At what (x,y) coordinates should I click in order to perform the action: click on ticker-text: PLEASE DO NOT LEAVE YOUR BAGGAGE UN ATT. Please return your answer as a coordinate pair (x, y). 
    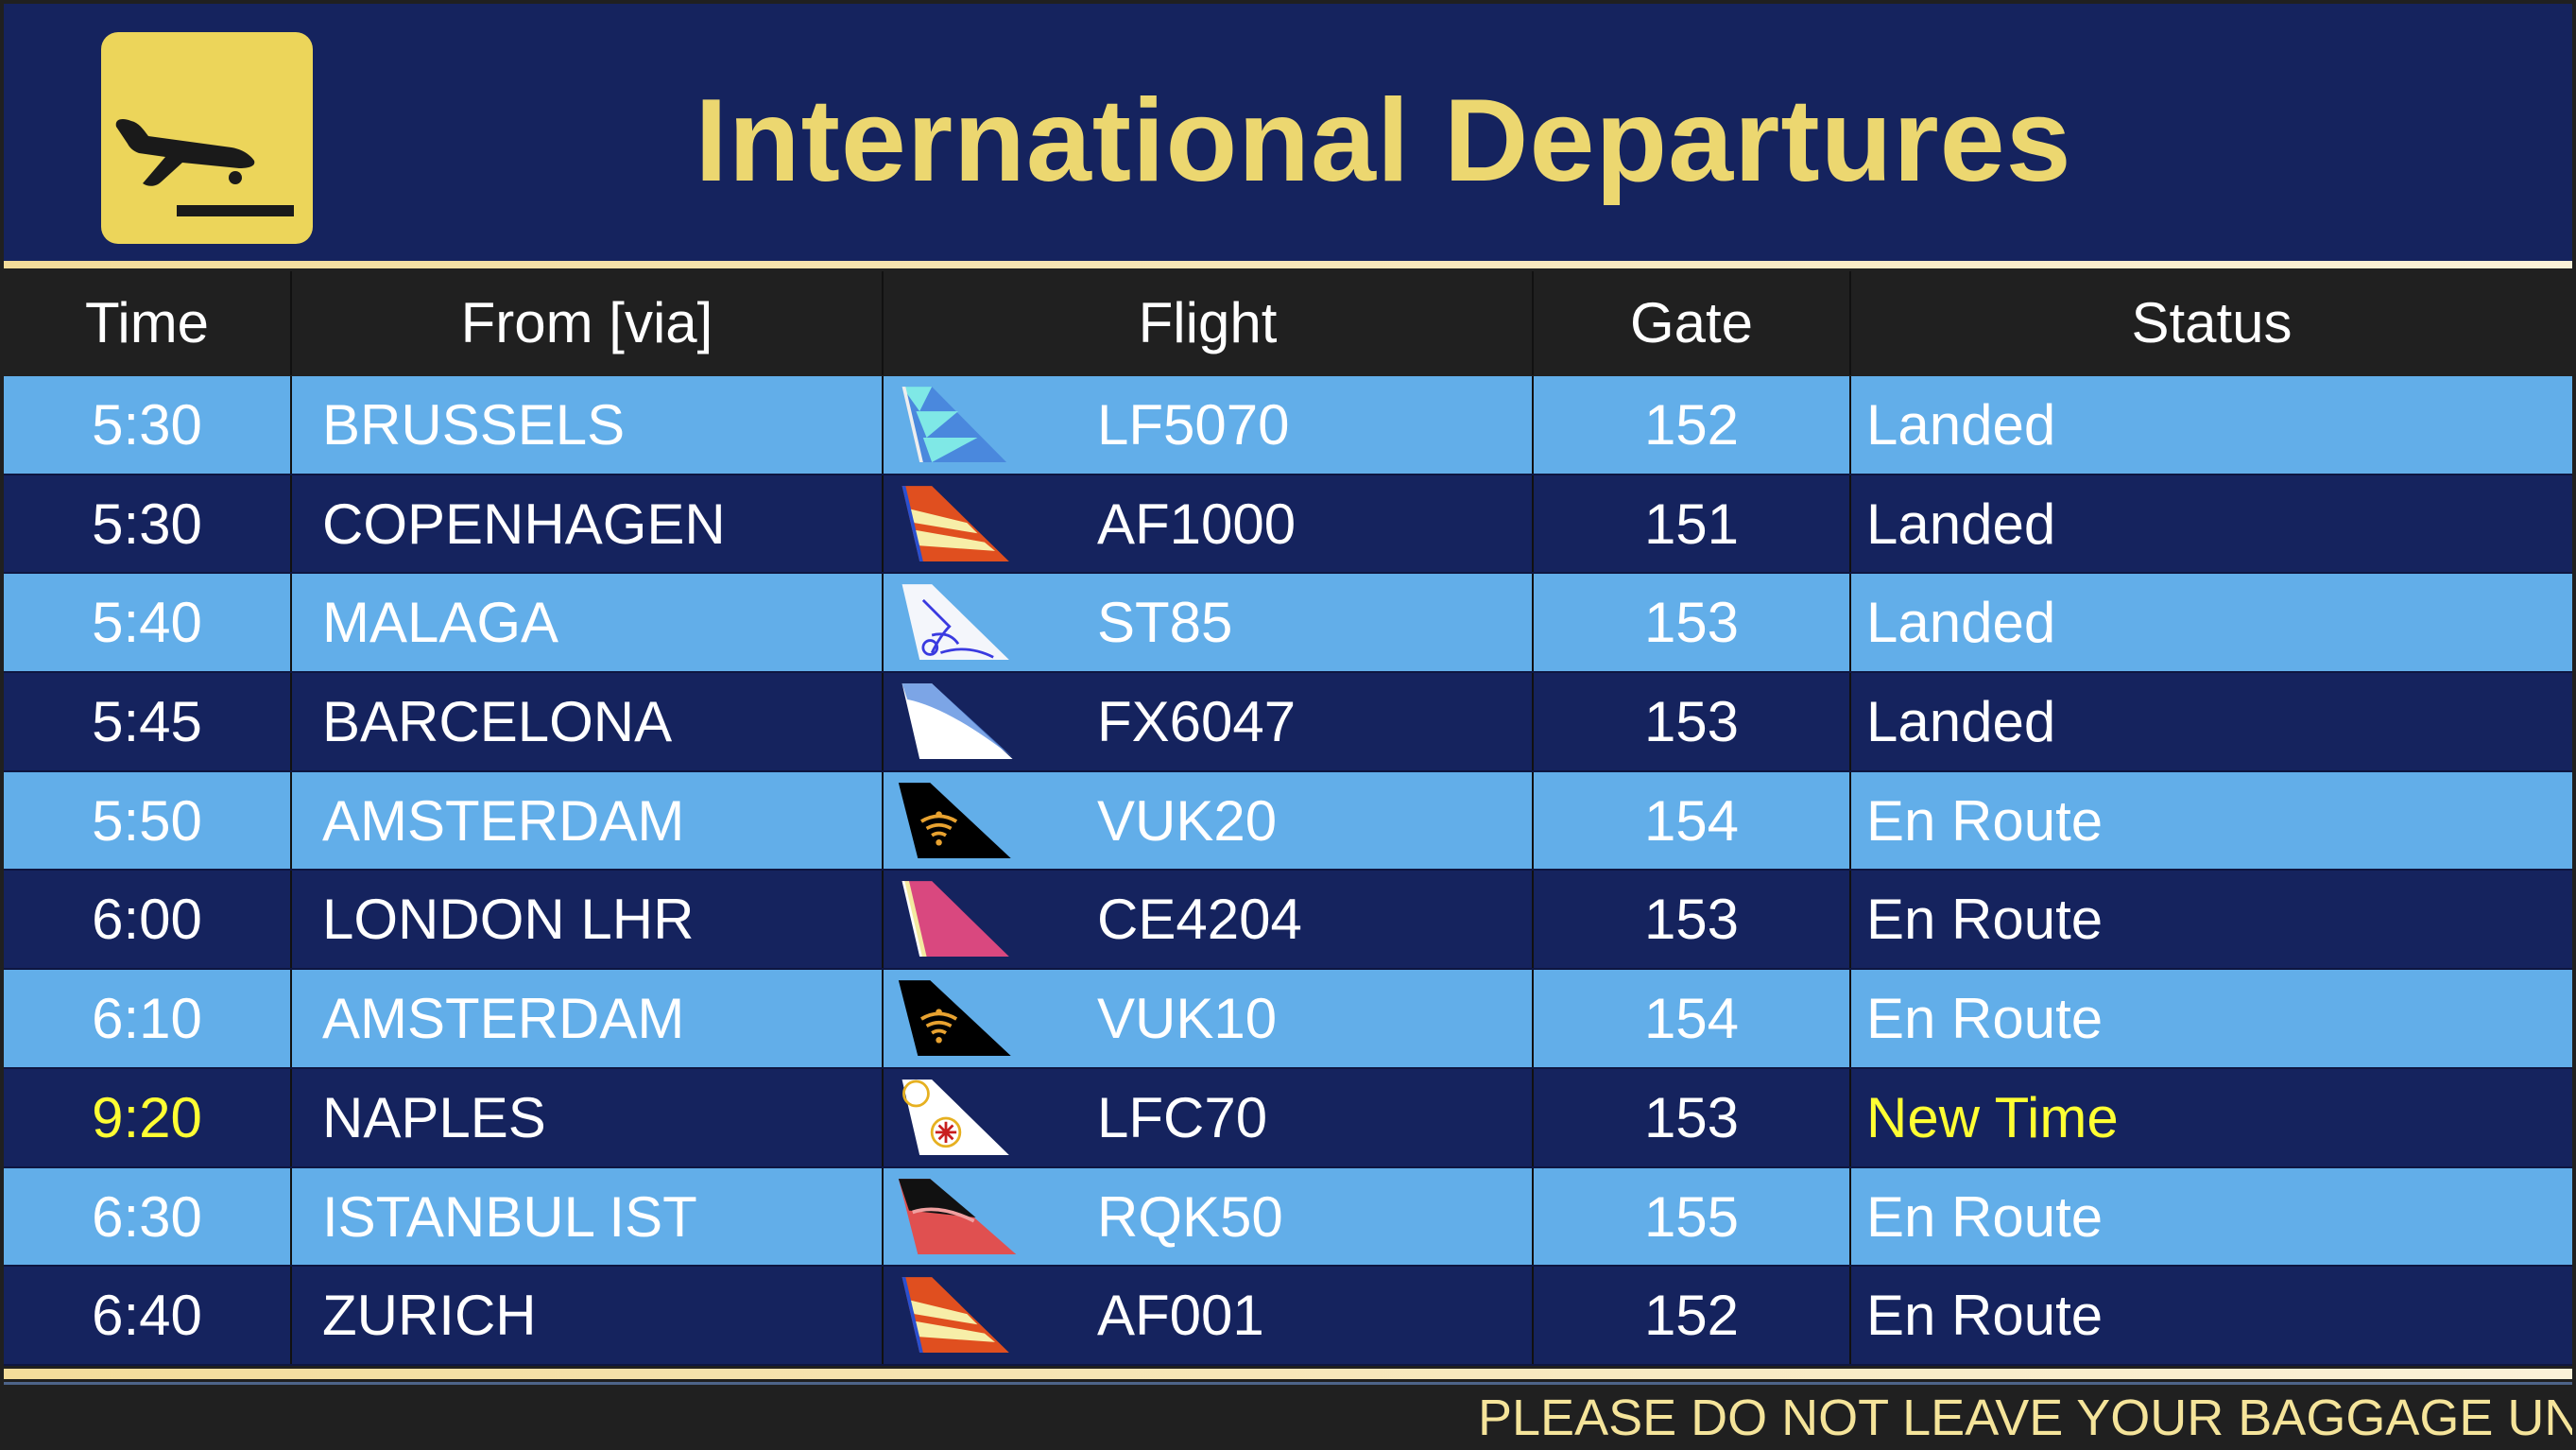
    Looking at the image, I should click on (2025, 1418).